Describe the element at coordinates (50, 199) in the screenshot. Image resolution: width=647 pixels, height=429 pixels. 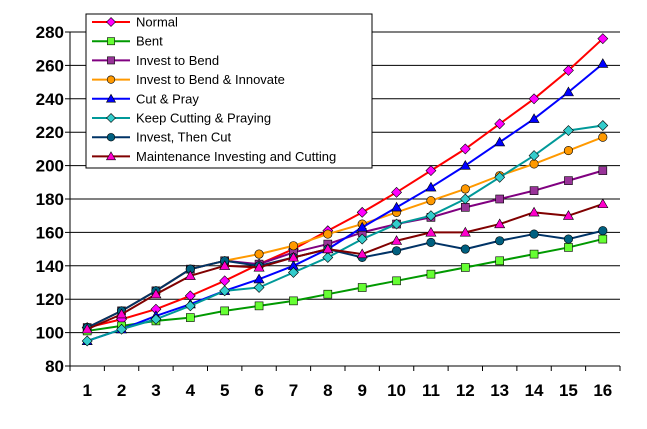
I see `y-tick-label: 180` at that location.